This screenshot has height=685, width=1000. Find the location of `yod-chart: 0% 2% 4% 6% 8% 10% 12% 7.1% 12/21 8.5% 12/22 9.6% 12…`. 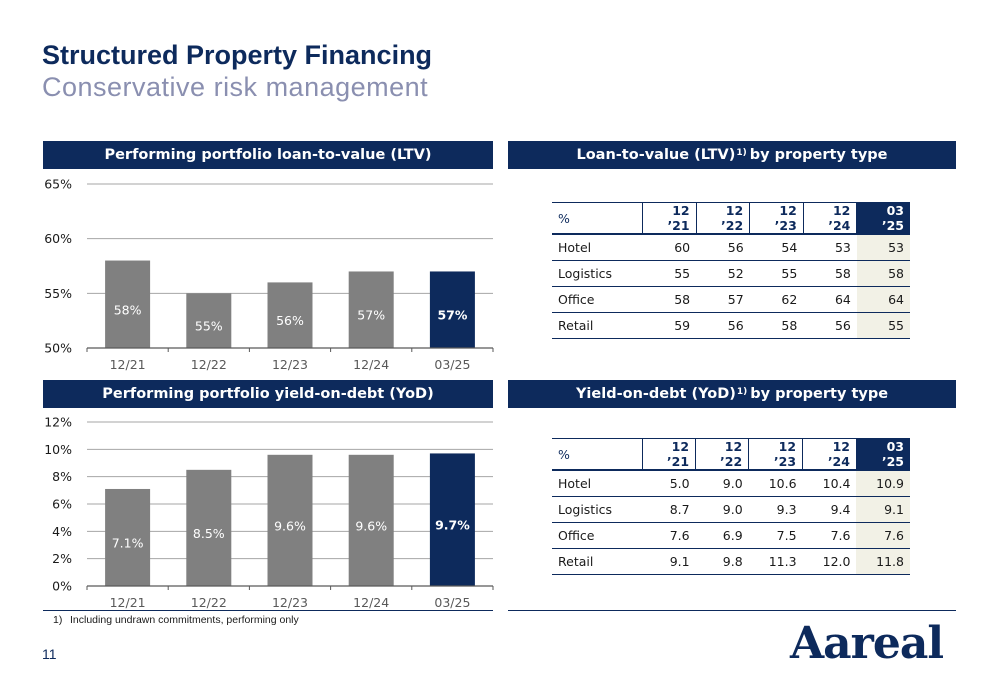

yod-chart: 0% 2% 4% 6% 8% 10% 12% 7.1% 12/21 8.5% 12/22 9.6% 12… is located at coordinates (270, 514).